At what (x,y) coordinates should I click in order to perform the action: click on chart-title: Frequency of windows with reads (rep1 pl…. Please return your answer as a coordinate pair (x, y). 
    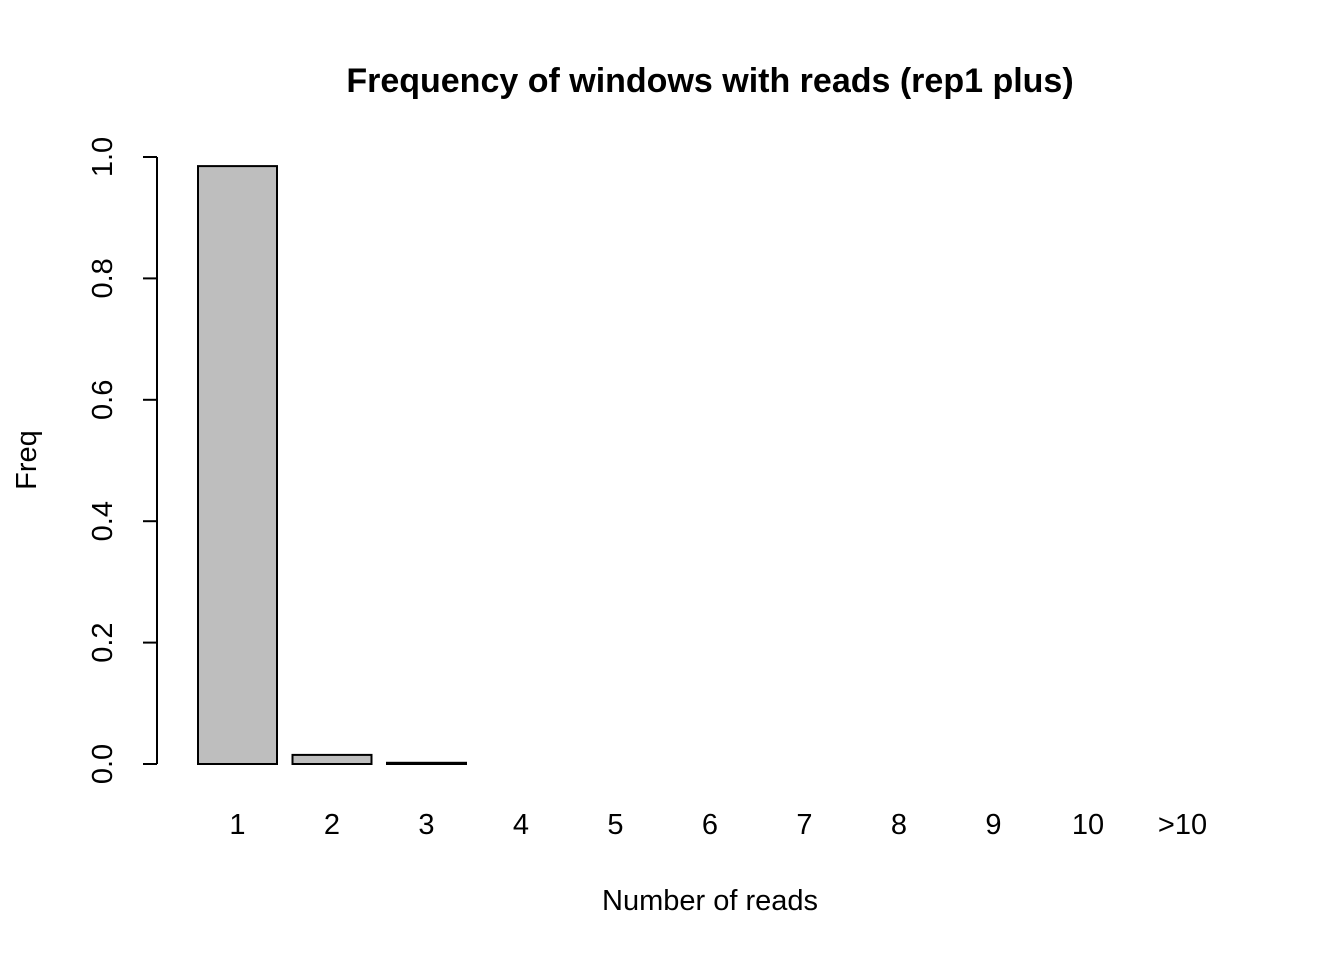
    Looking at the image, I should click on (709, 81).